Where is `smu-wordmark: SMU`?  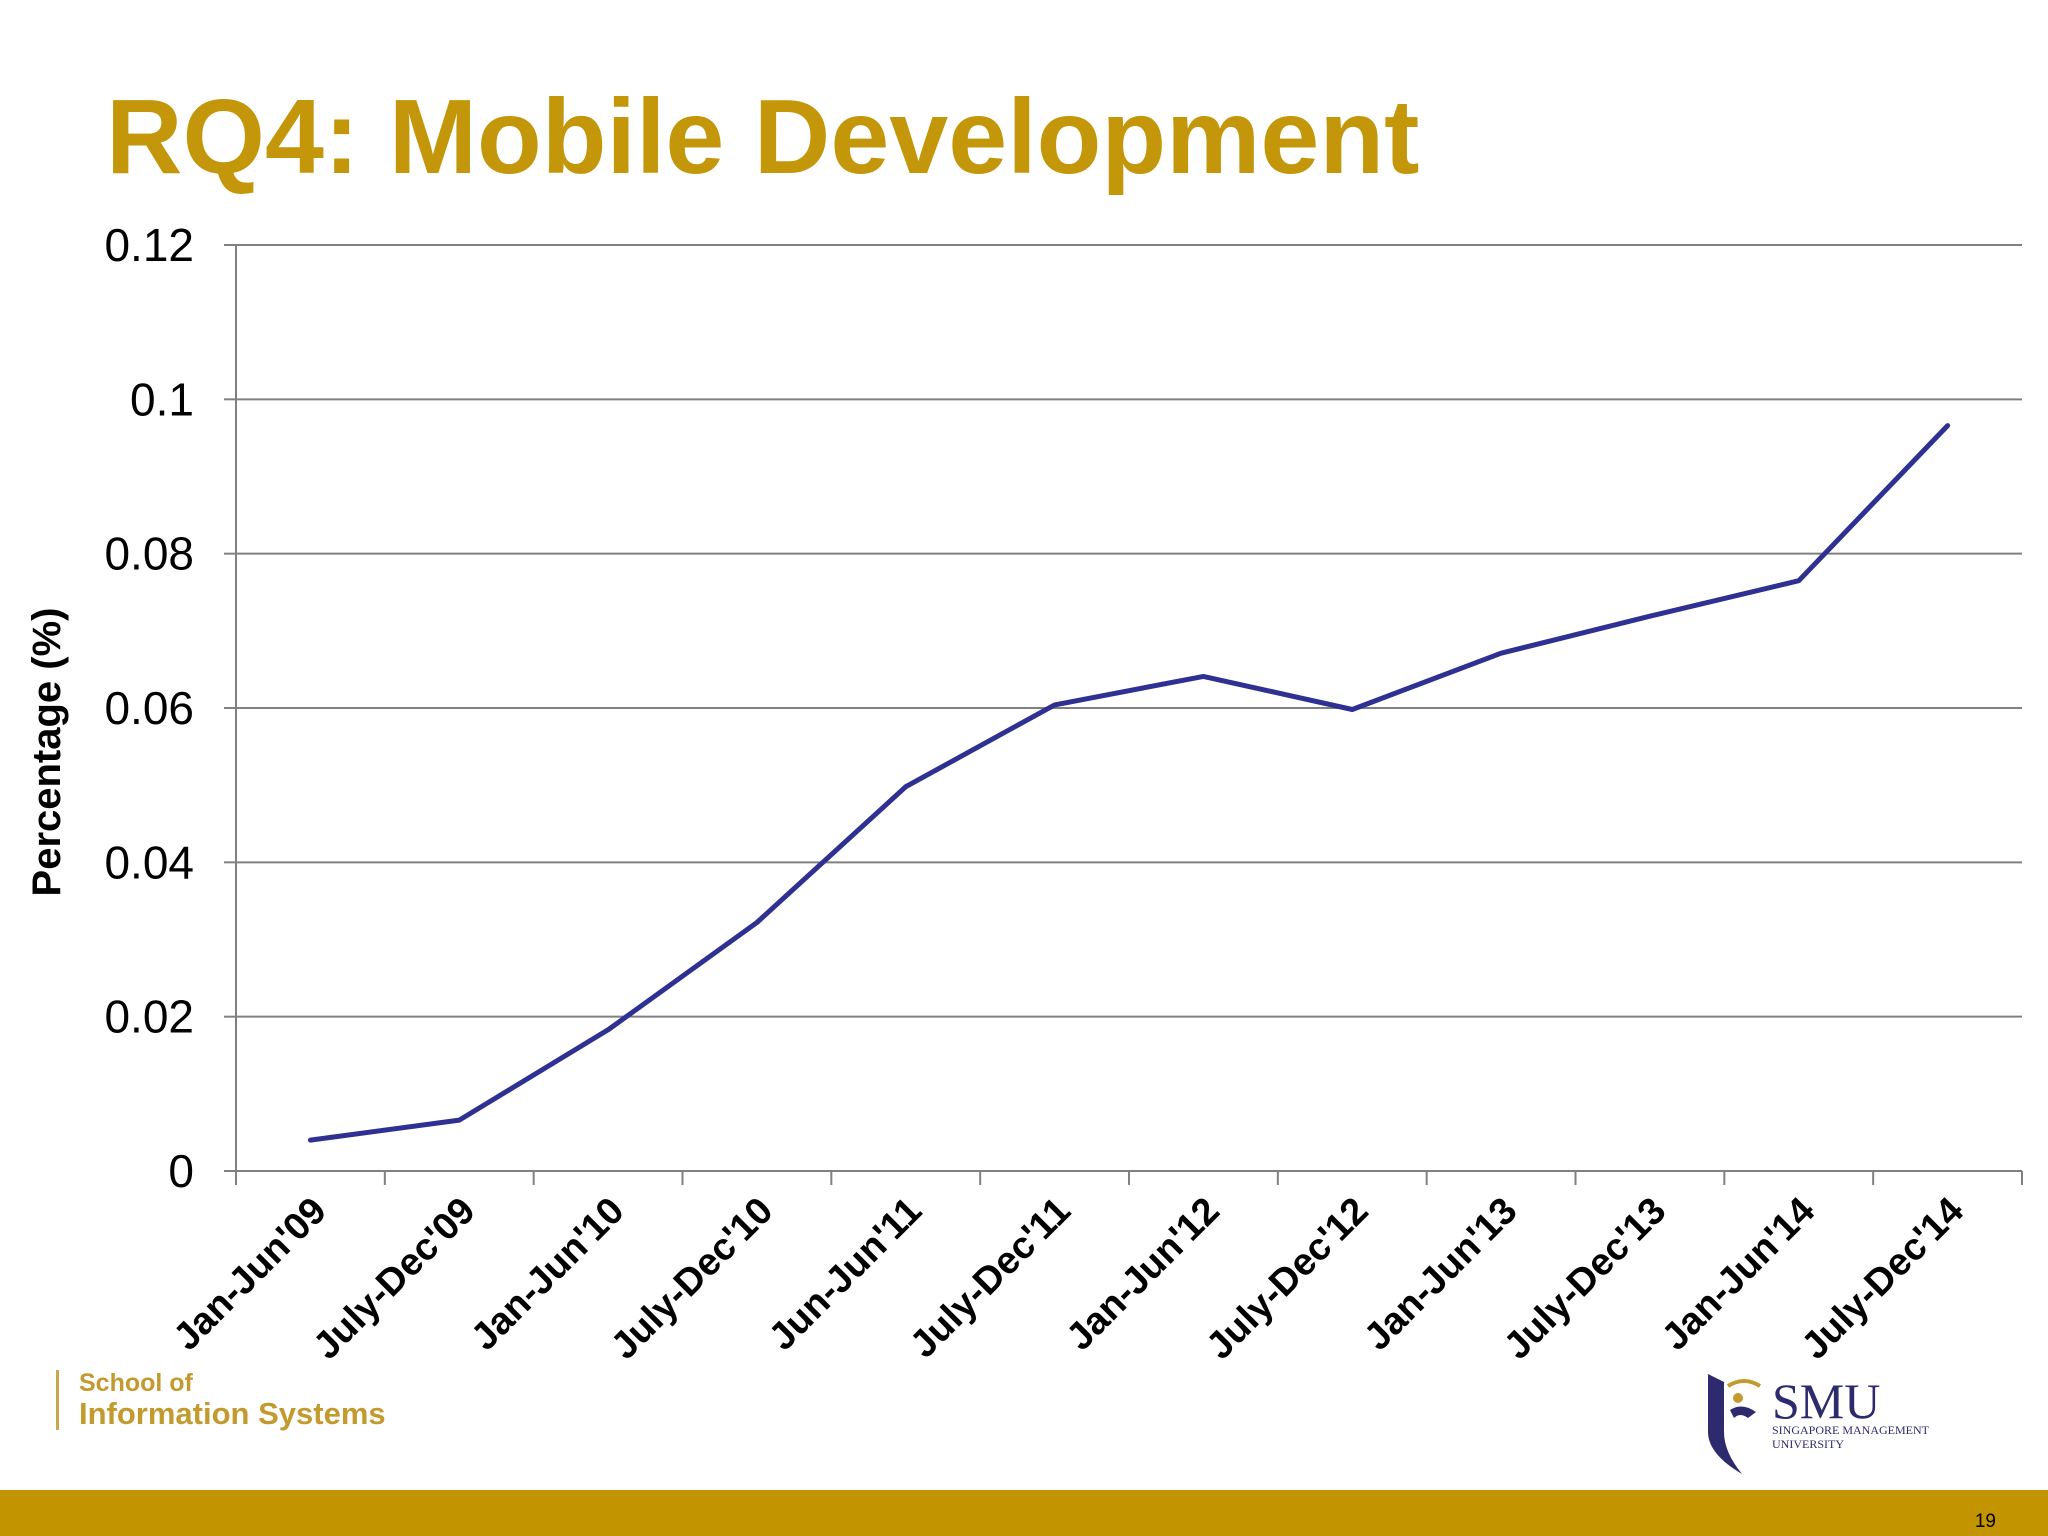
smu-wordmark: SMU is located at coordinates (1826, 1401).